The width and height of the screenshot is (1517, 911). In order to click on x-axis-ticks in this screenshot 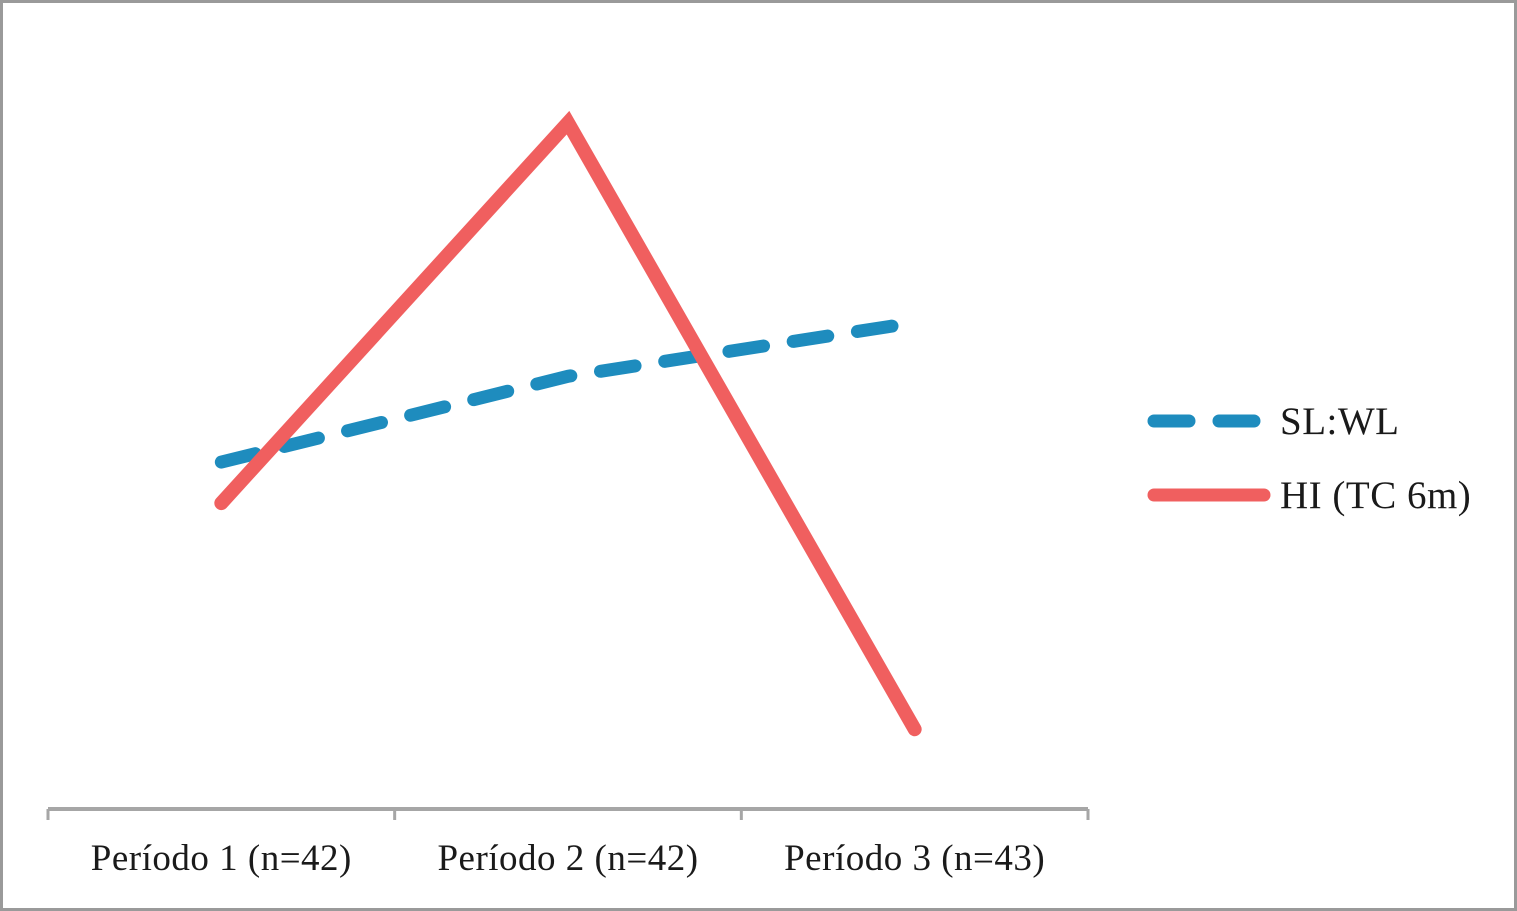, I will do `click(568, 814)`.